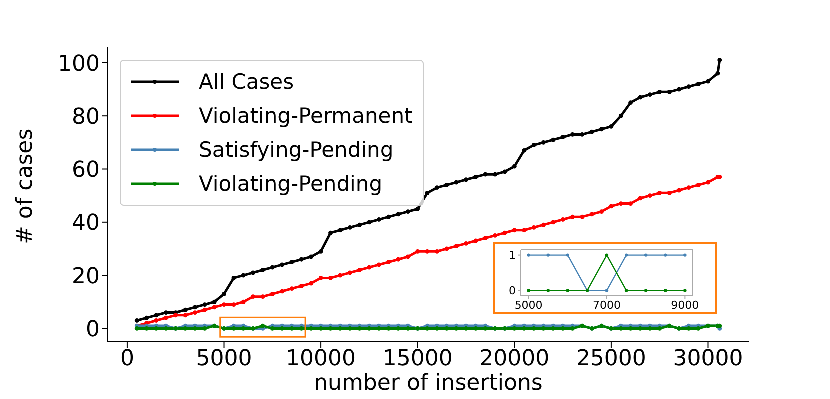 This screenshot has height=399, width=830. What do you see at coordinates (86, 223) in the screenshot?
I see `y-tick-label: 40` at bounding box center [86, 223].